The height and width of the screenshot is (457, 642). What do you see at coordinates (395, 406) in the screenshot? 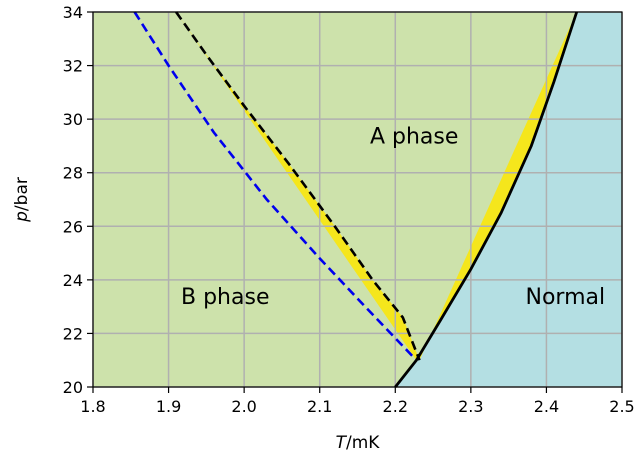
I see `x-tick-label: 2.2` at bounding box center [395, 406].